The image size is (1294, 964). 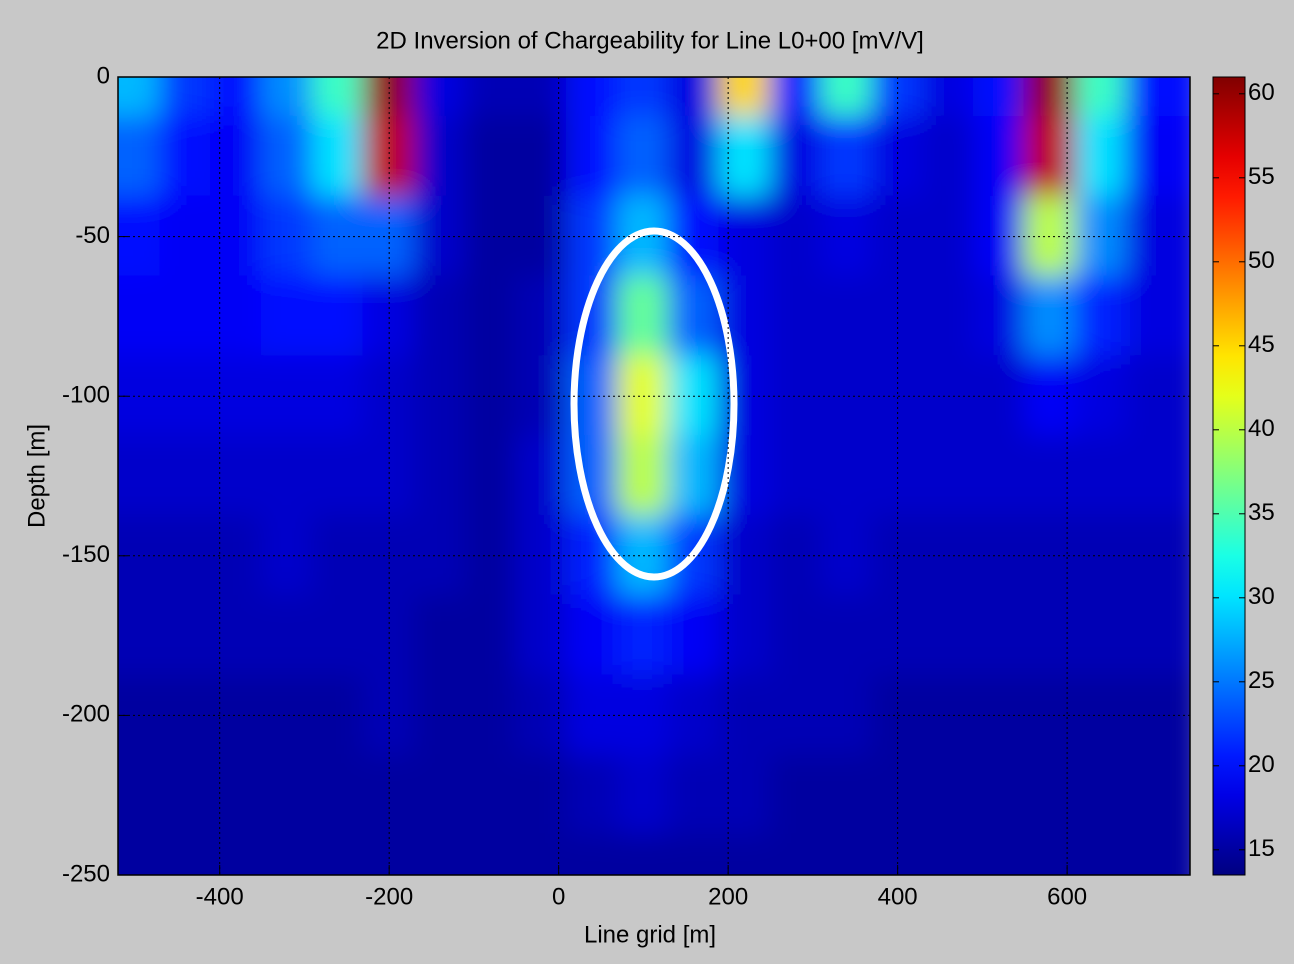 I want to click on colorbar-tick-label: 35, so click(x=1261, y=512).